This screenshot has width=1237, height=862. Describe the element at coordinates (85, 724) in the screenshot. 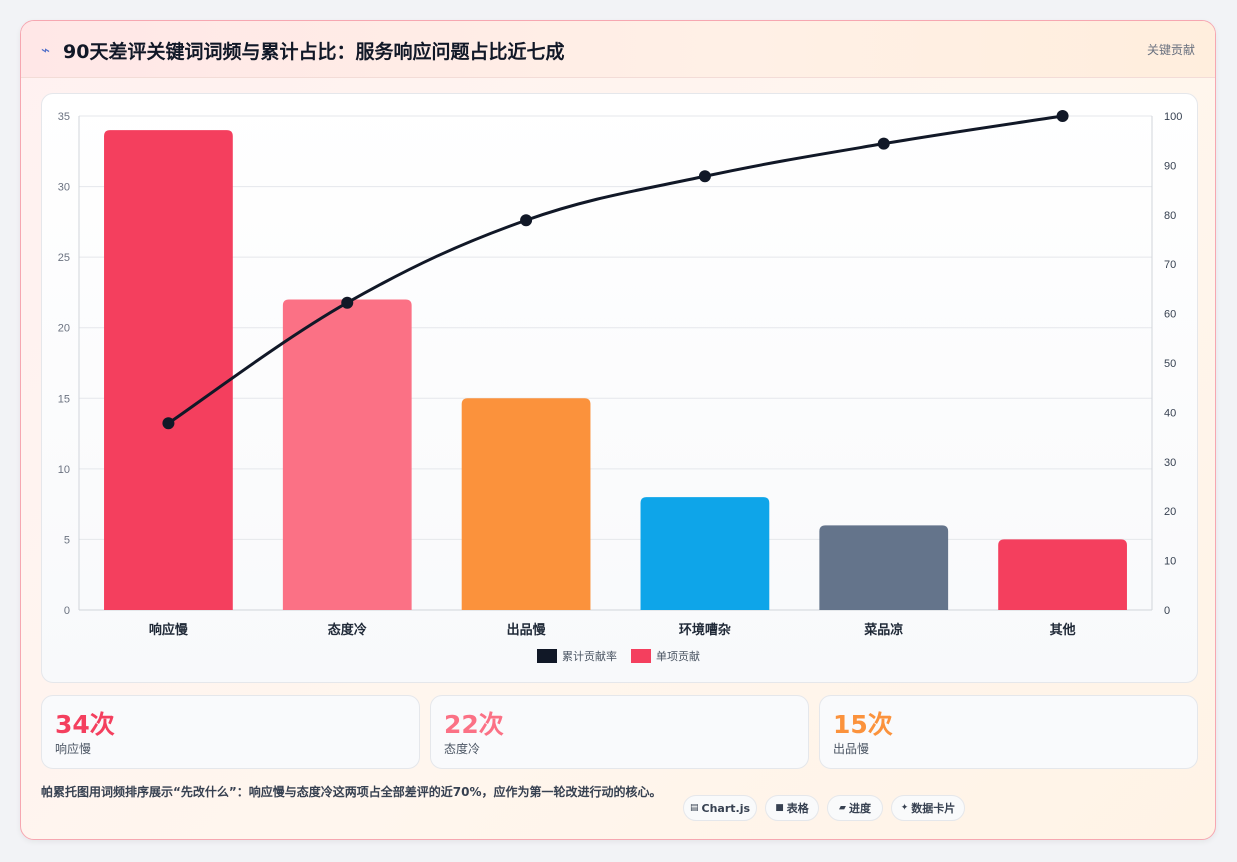

I see `stat-value-1: 34次` at that location.